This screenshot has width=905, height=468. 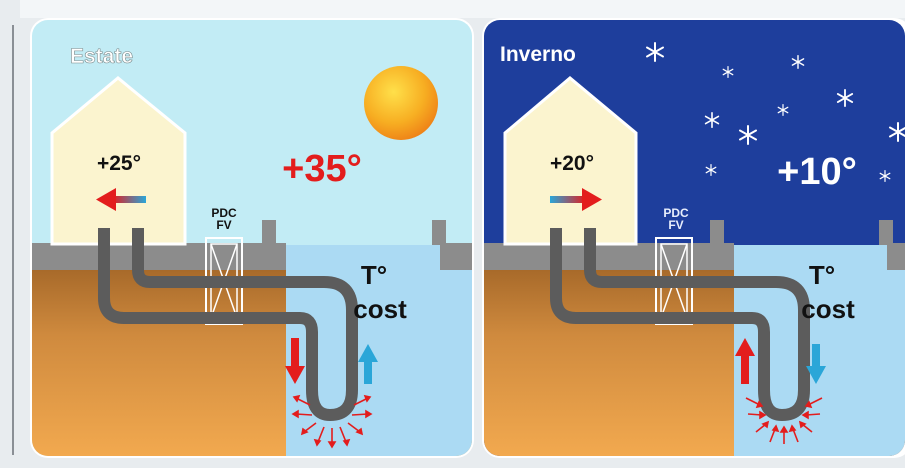 What do you see at coordinates (717, 232) in the screenshot?
I see `winter-wall-left` at bounding box center [717, 232].